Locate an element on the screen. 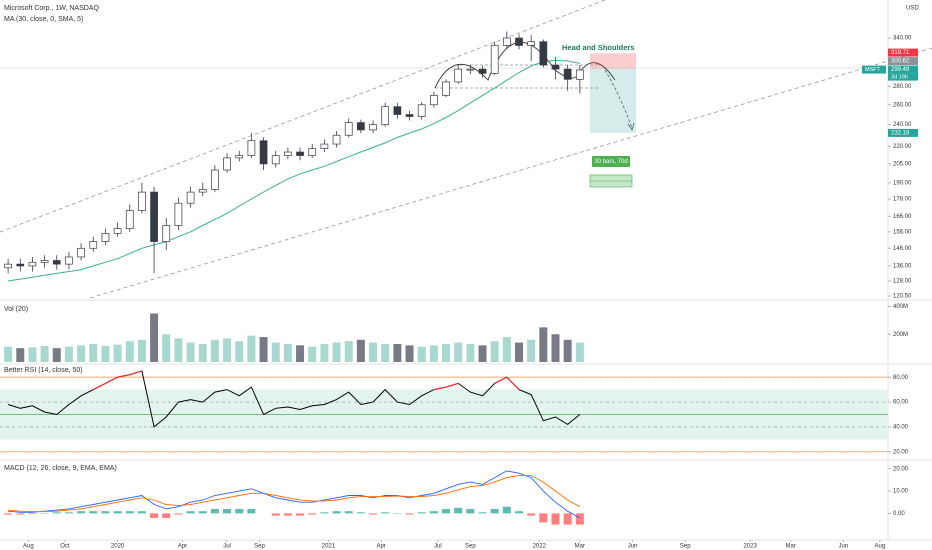 Image resolution: width=932 pixels, height=550 pixels. y-tick-label: 220.00 is located at coordinates (902, 147).